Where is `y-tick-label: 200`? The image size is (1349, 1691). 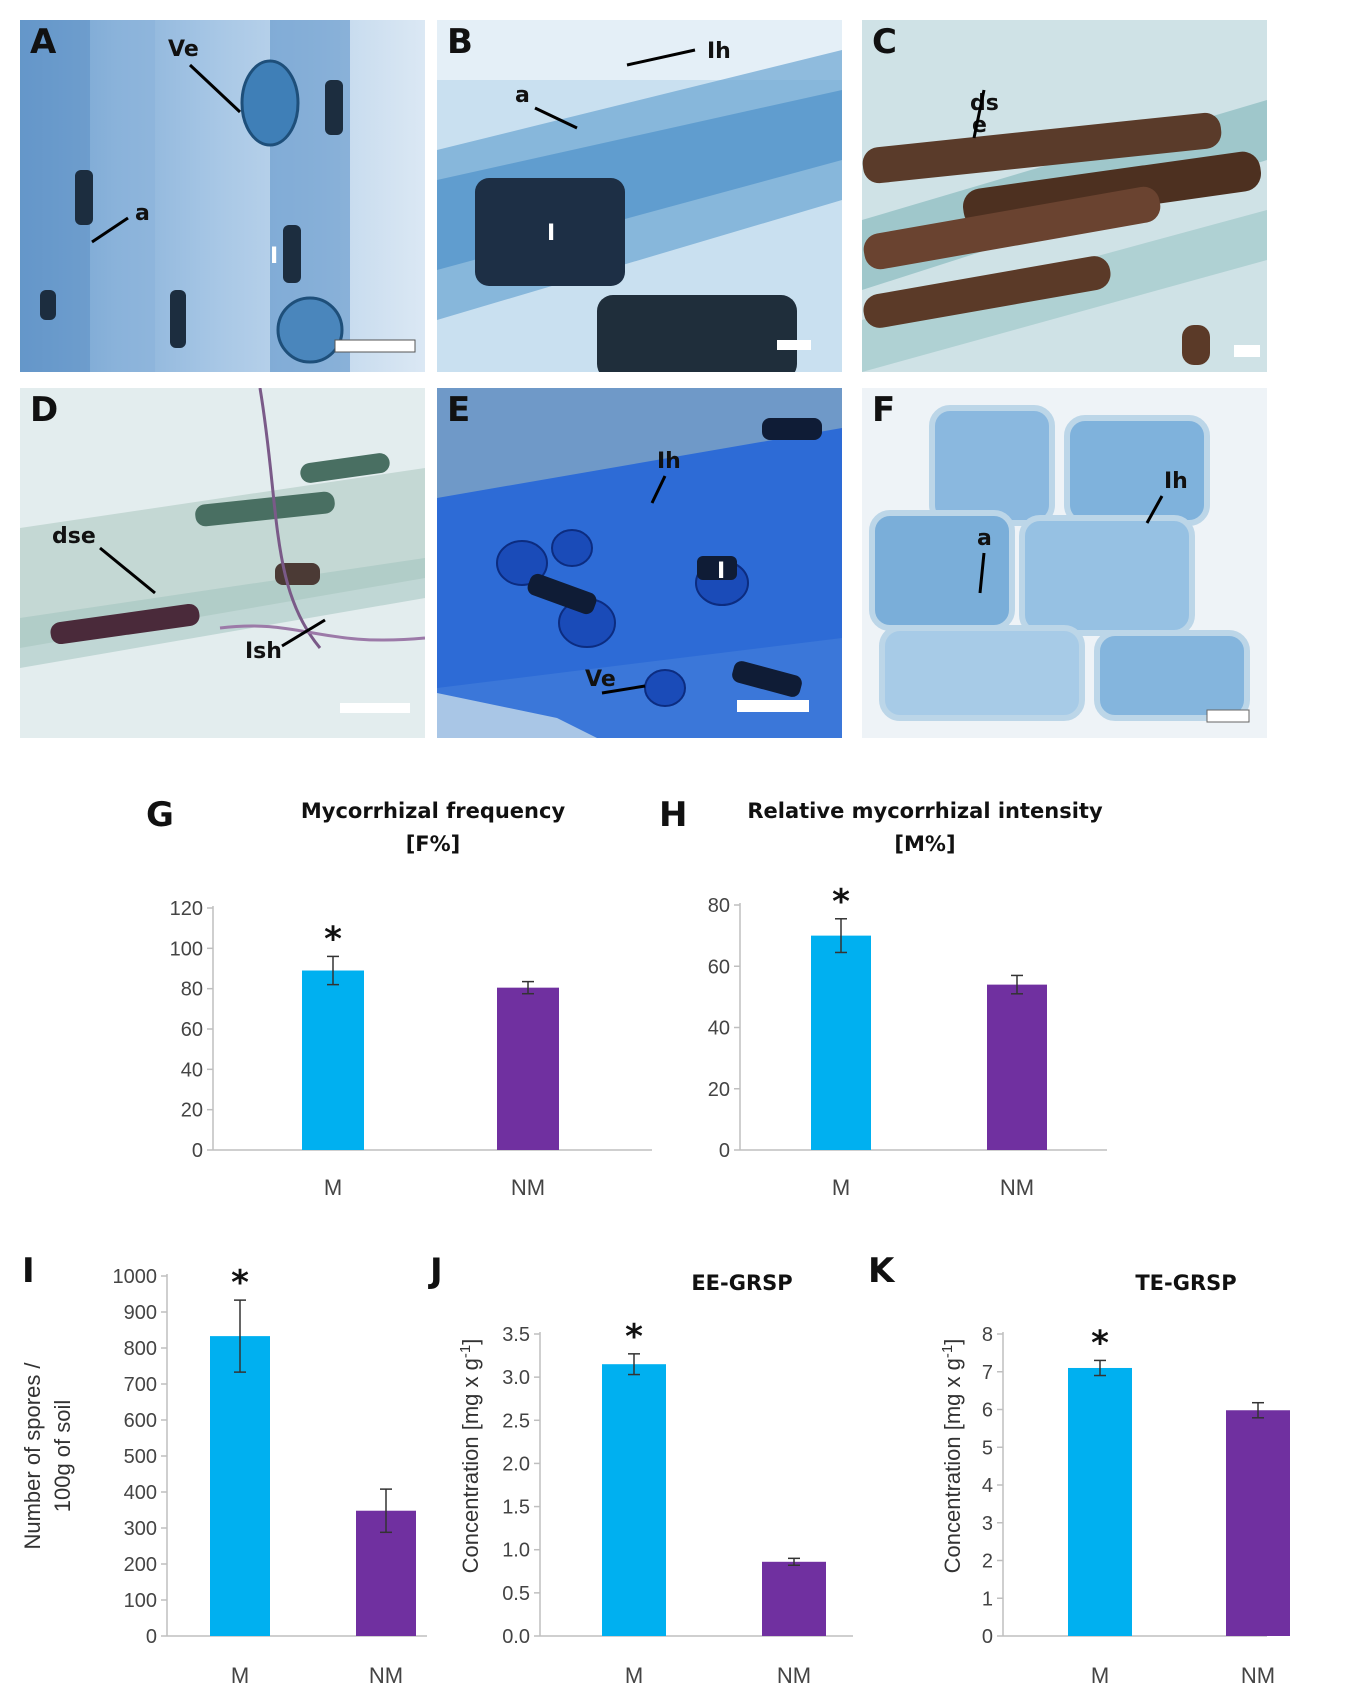
y-tick-label: 200 is located at coordinates (140, 1565).